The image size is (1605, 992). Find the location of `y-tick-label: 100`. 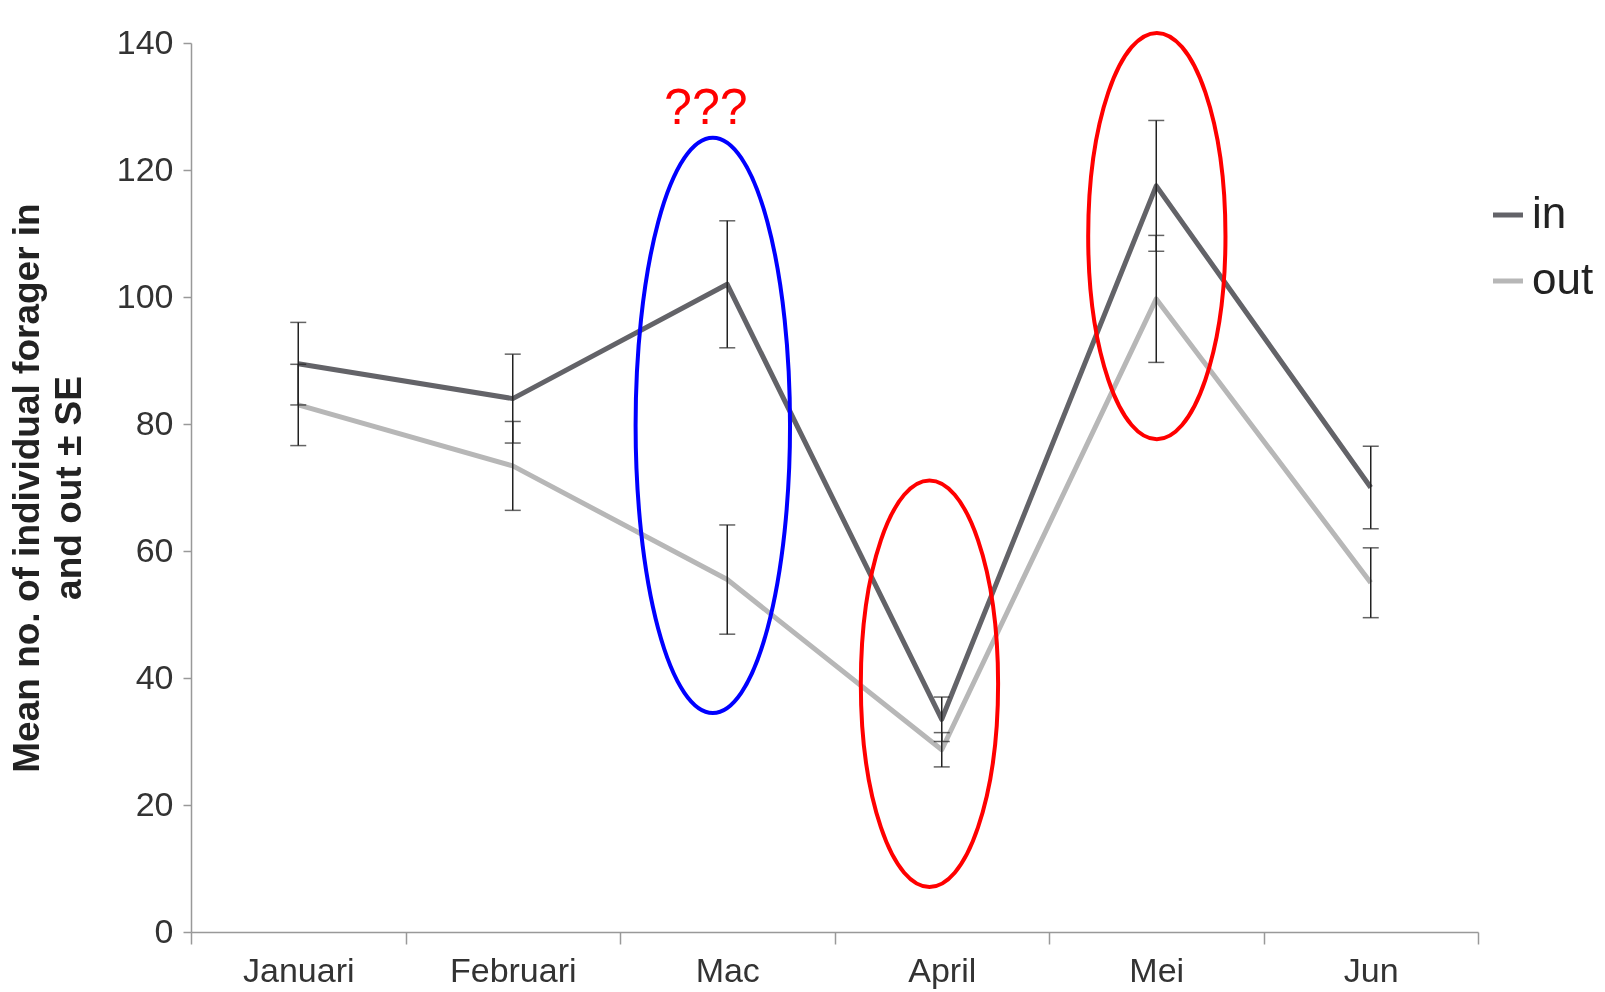

y-tick-label: 100 is located at coordinates (145, 295).